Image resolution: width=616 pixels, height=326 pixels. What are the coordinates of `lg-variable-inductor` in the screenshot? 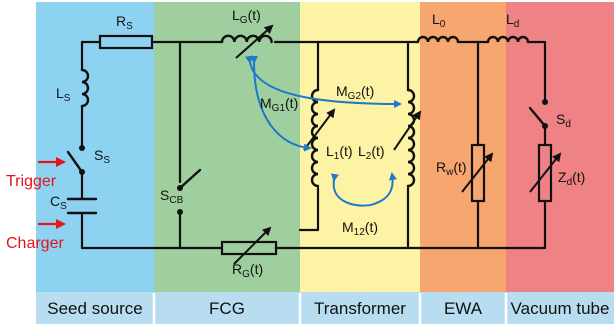 It's located at (247, 41).